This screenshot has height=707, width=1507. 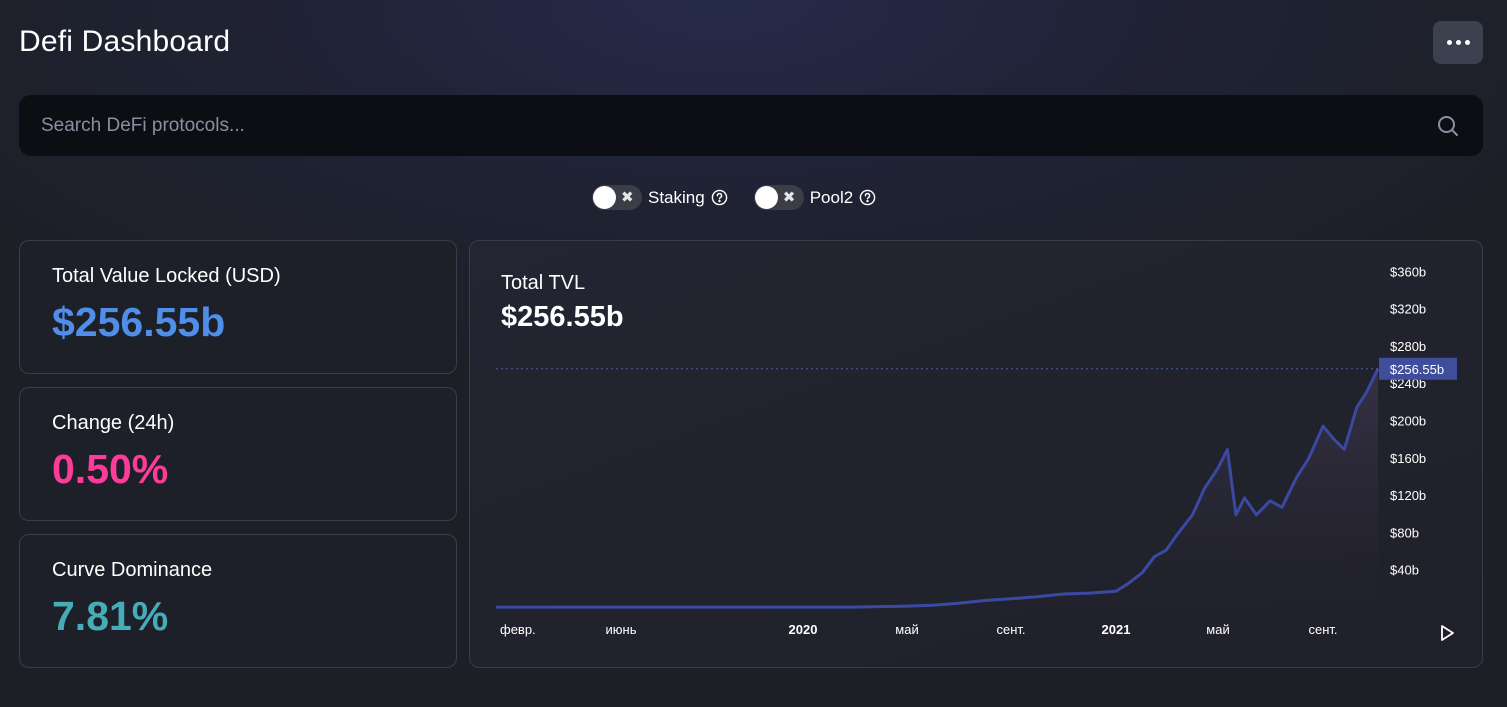 I want to click on staking-toggle-group: ✖ Staking, so click(x=660, y=197).